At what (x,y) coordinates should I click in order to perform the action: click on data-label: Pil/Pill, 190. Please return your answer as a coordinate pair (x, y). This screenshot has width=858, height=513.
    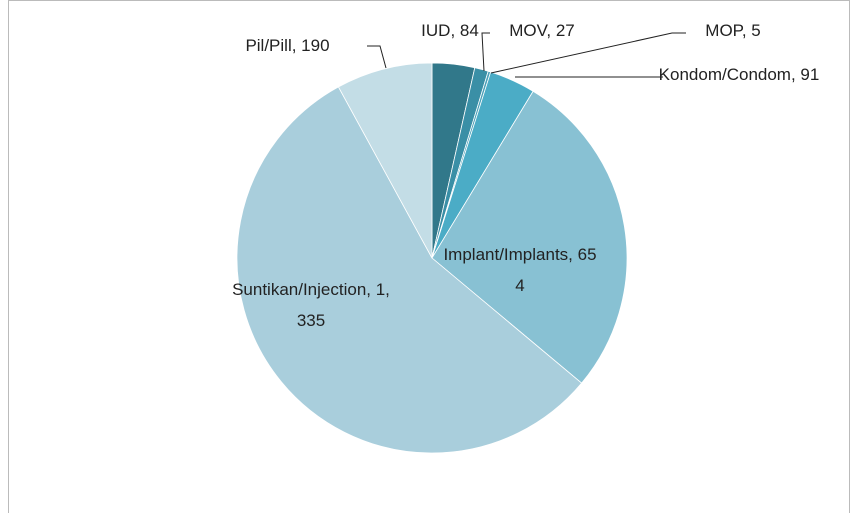
    Looking at the image, I should click on (287, 45).